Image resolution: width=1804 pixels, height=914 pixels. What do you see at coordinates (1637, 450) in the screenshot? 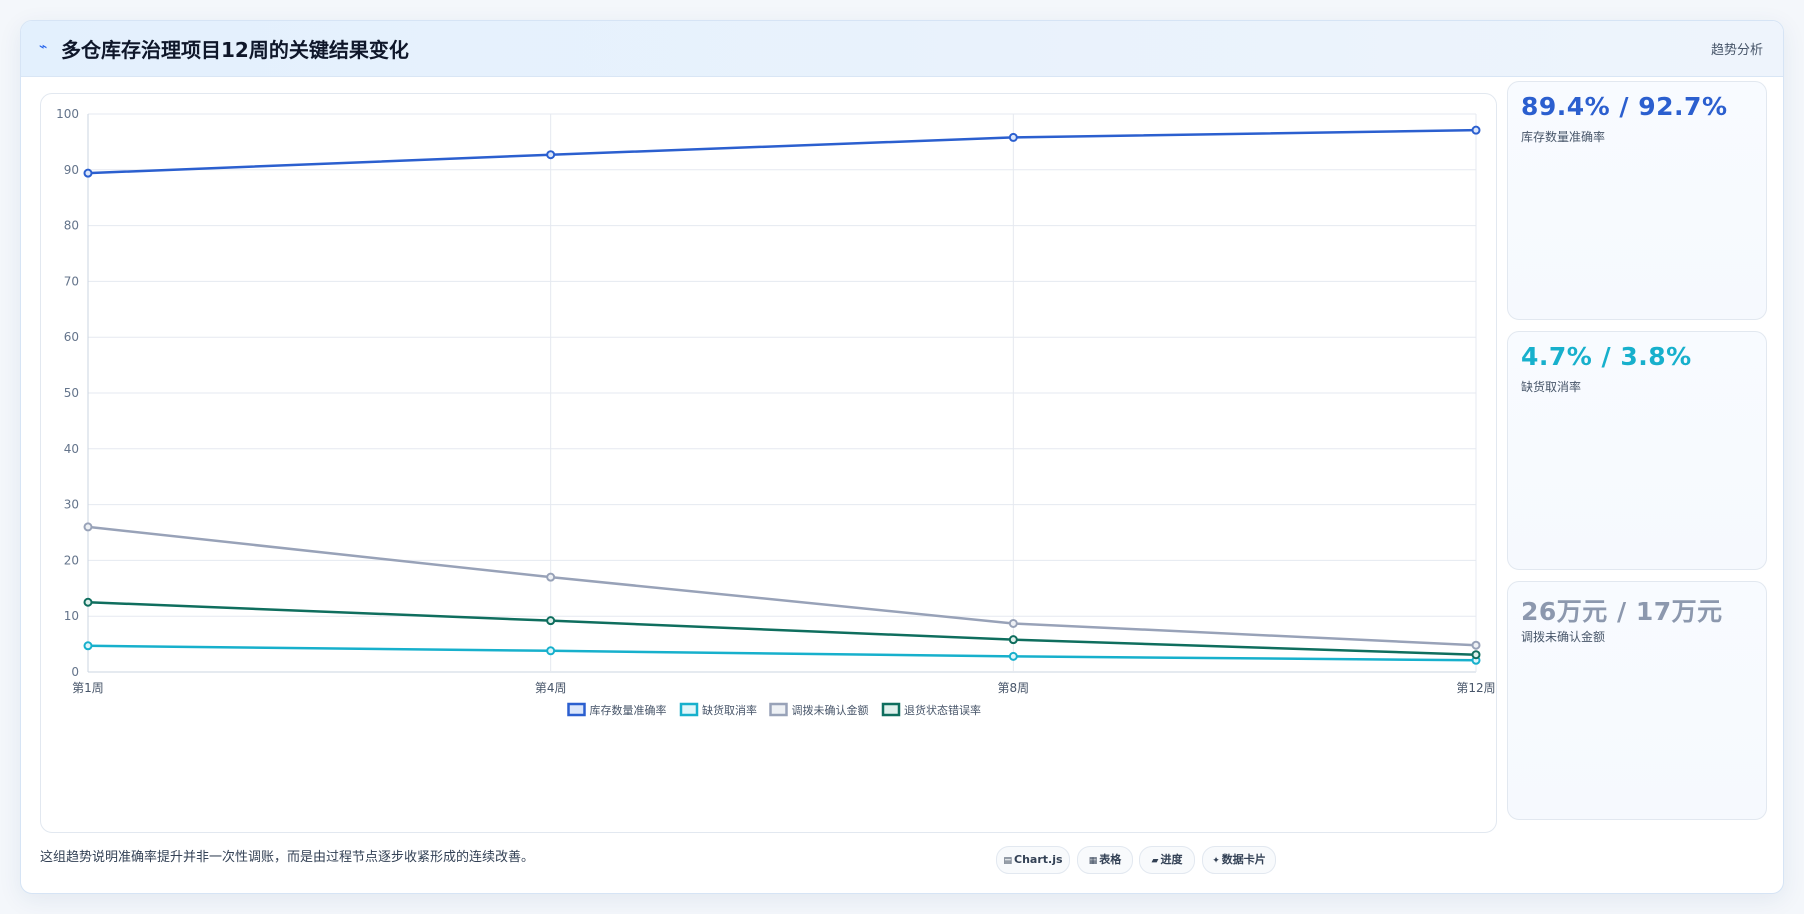
I see `kpi-card-stockout-cancel: 4.7% / 3.8% 缺货取消率` at bounding box center [1637, 450].